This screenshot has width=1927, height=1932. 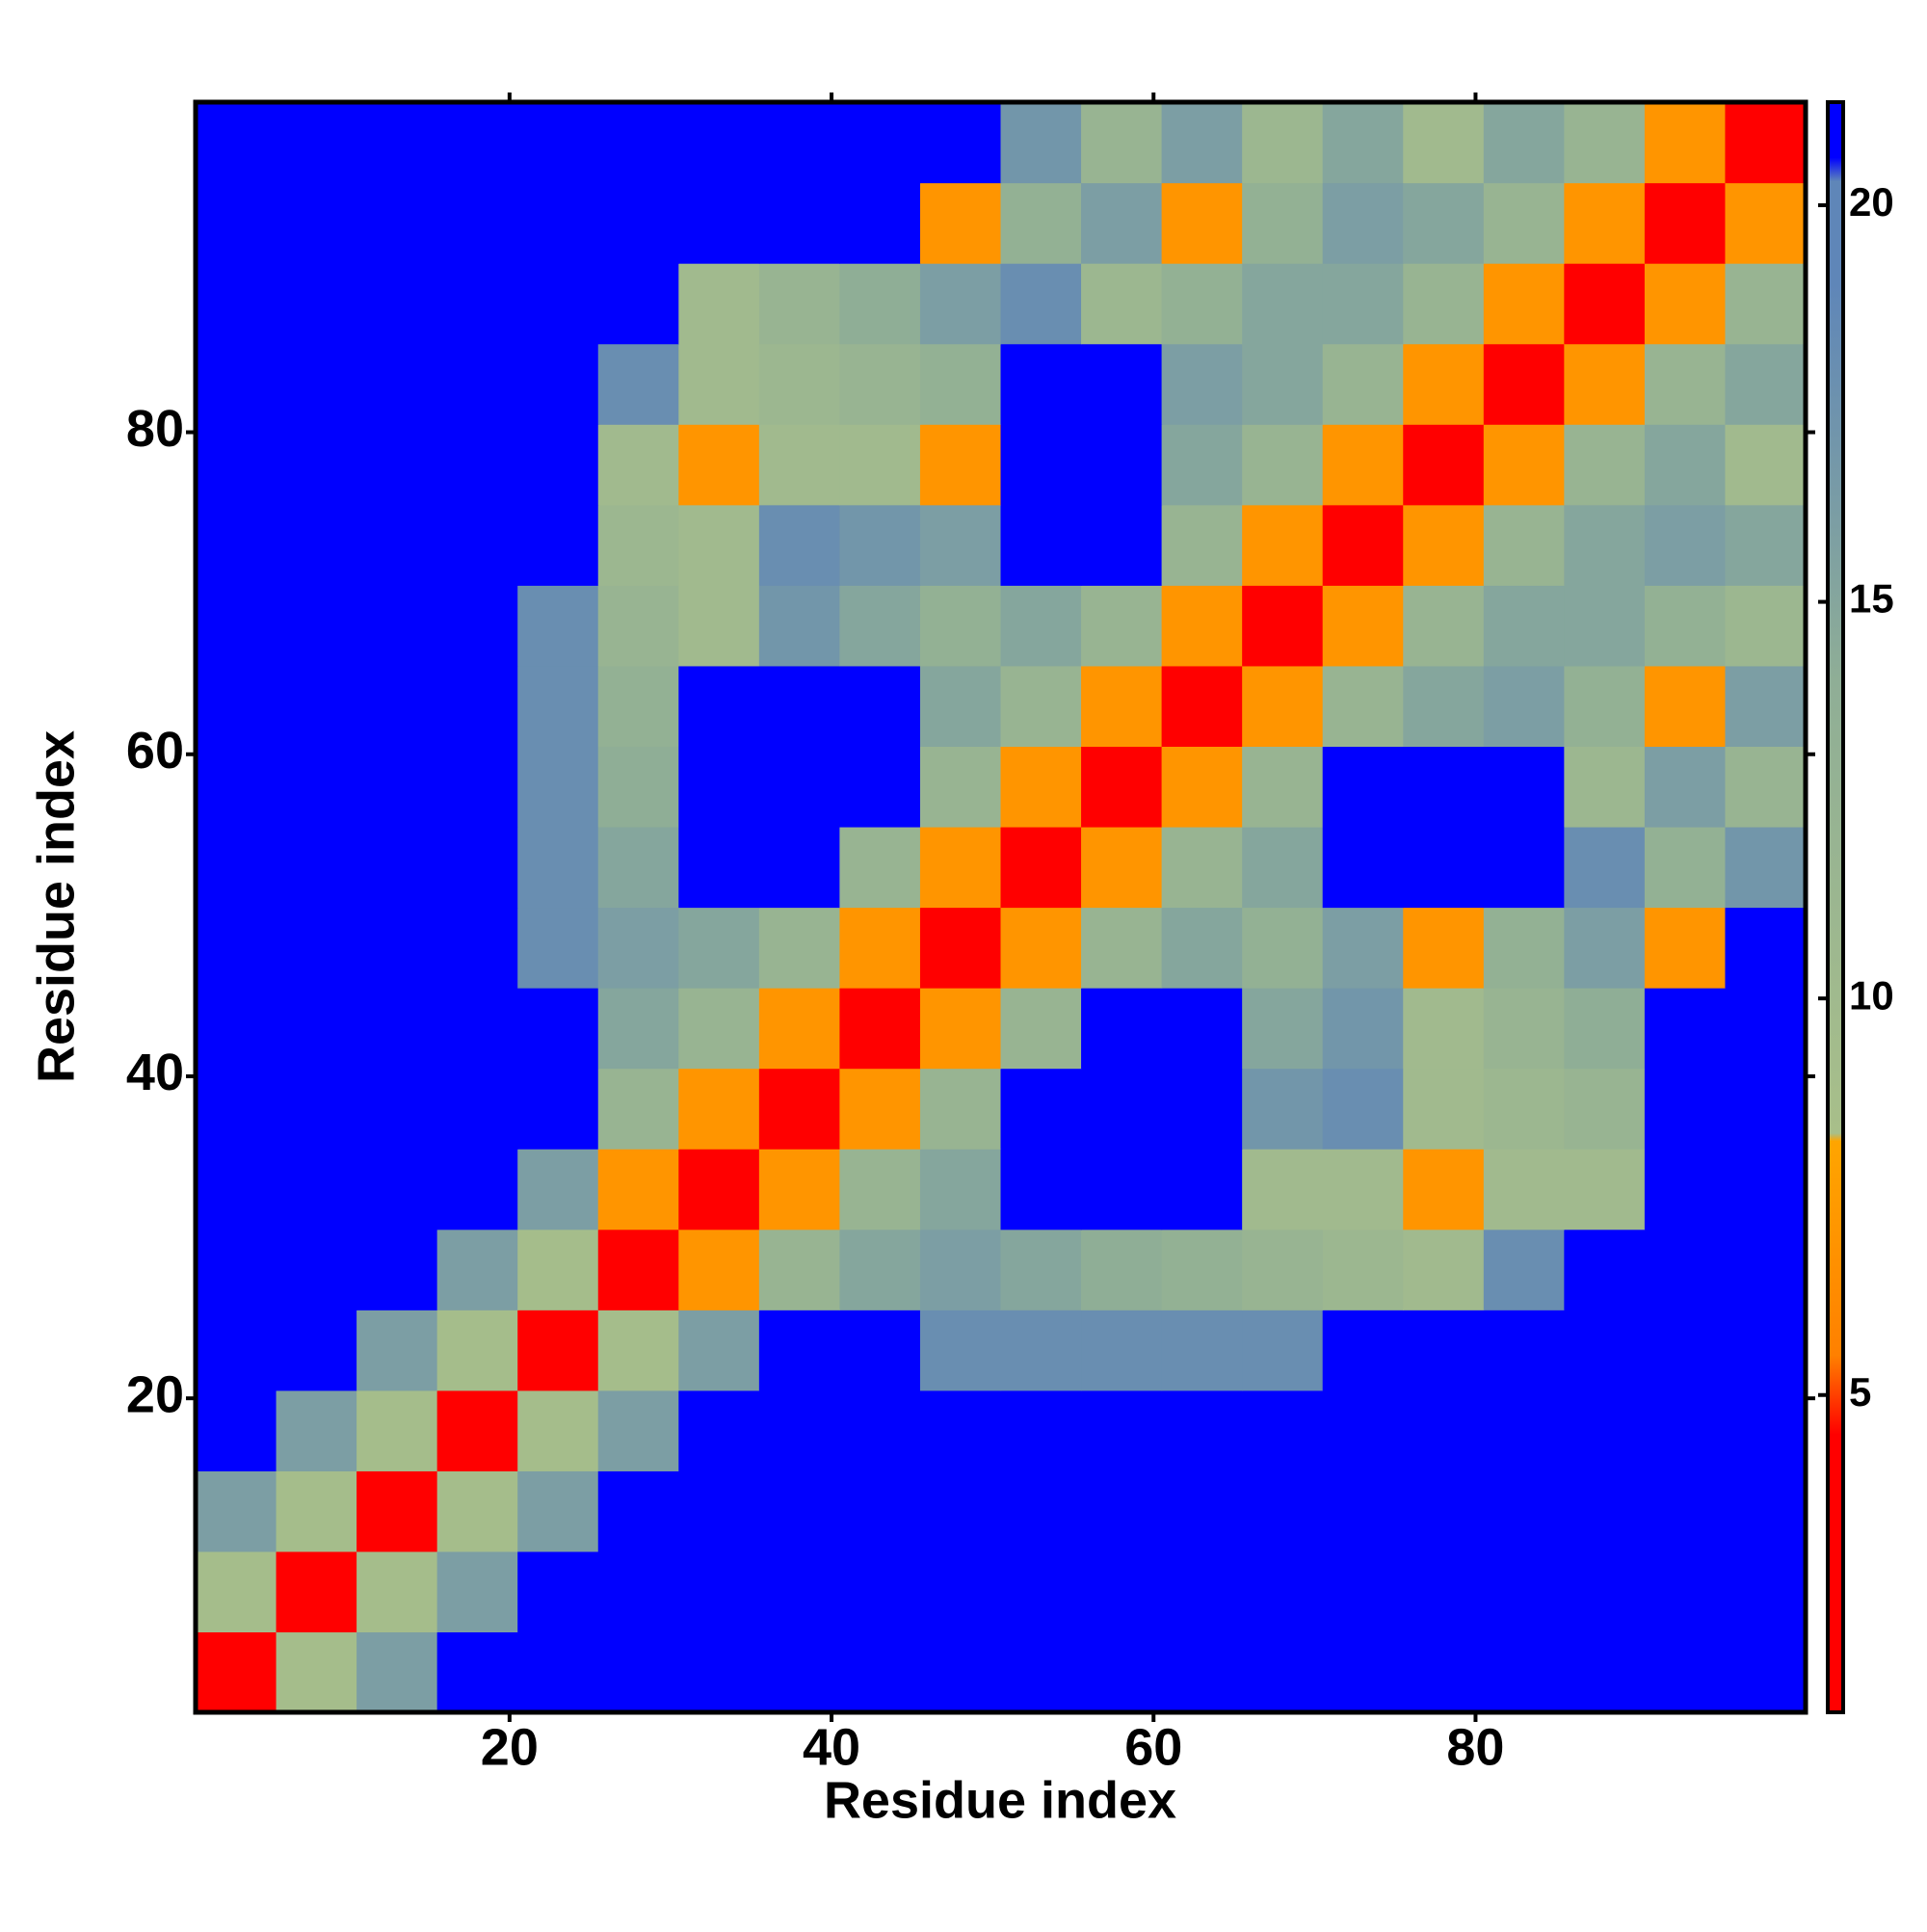 What do you see at coordinates (1153, 1747) in the screenshot?
I see `x-tick-label: 60` at bounding box center [1153, 1747].